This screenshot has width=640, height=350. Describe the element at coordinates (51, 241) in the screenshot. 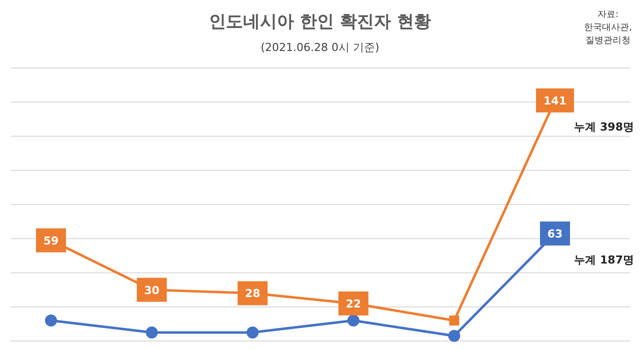

I see `data-label: 59` at that location.